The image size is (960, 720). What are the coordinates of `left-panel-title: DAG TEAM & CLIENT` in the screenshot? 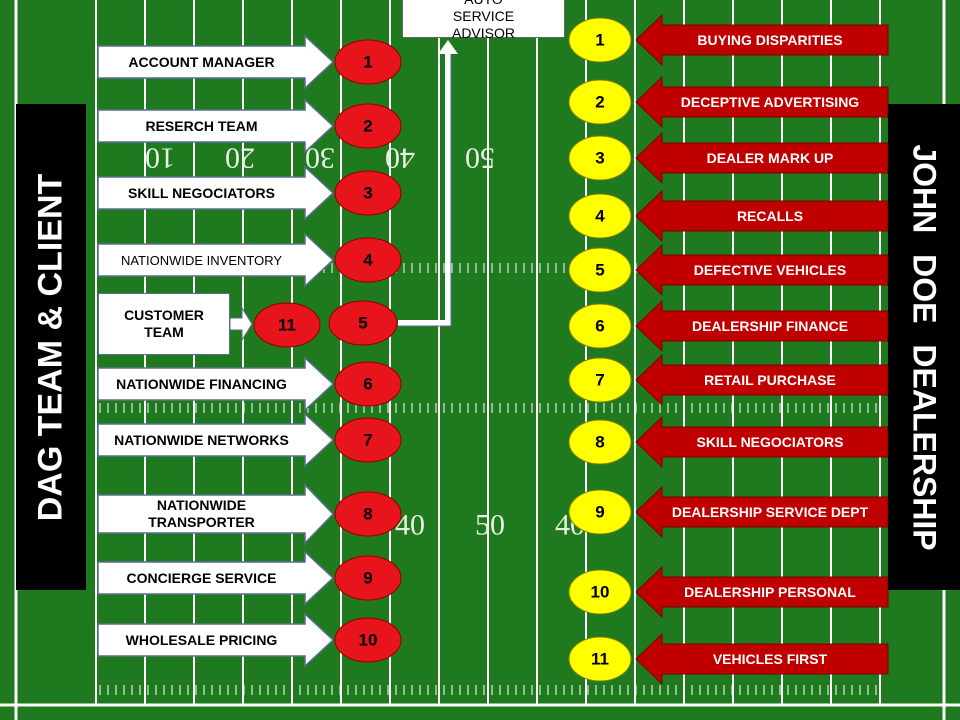 It's located at (51, 347).